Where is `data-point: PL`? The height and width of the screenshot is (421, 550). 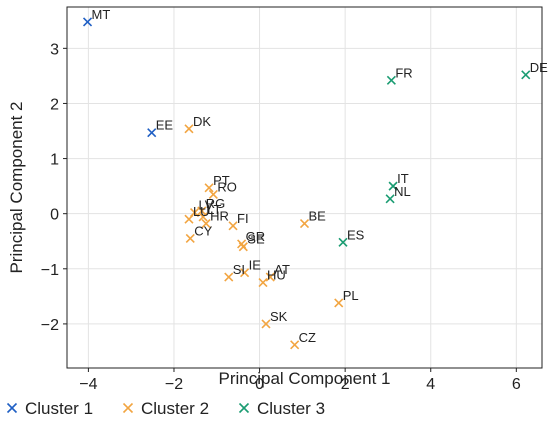
data-point: PL is located at coordinates (346, 298).